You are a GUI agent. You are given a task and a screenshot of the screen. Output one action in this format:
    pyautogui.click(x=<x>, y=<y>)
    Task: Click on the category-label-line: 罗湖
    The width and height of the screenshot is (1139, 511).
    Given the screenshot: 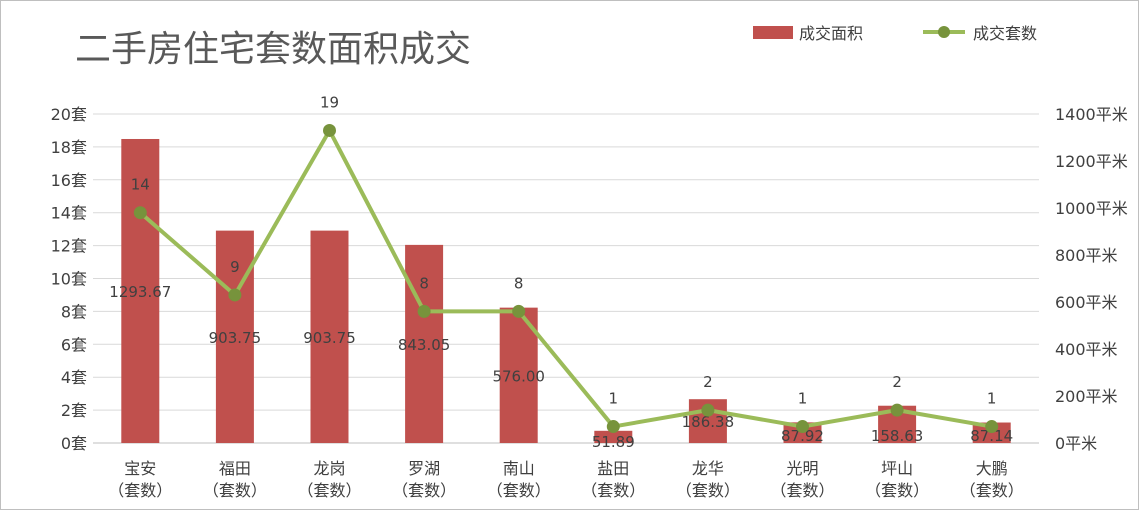 What is the action you would take?
    pyautogui.click(x=424, y=468)
    